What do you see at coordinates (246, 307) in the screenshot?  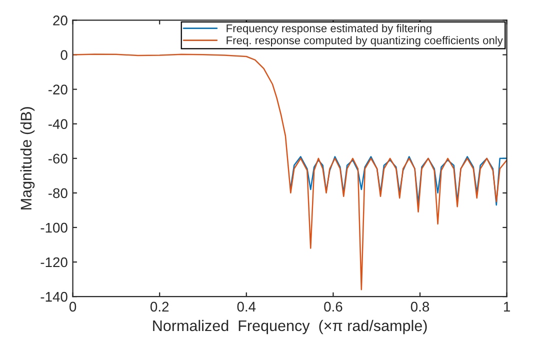 I see `x-tick-label: 0.4` at bounding box center [246, 307].